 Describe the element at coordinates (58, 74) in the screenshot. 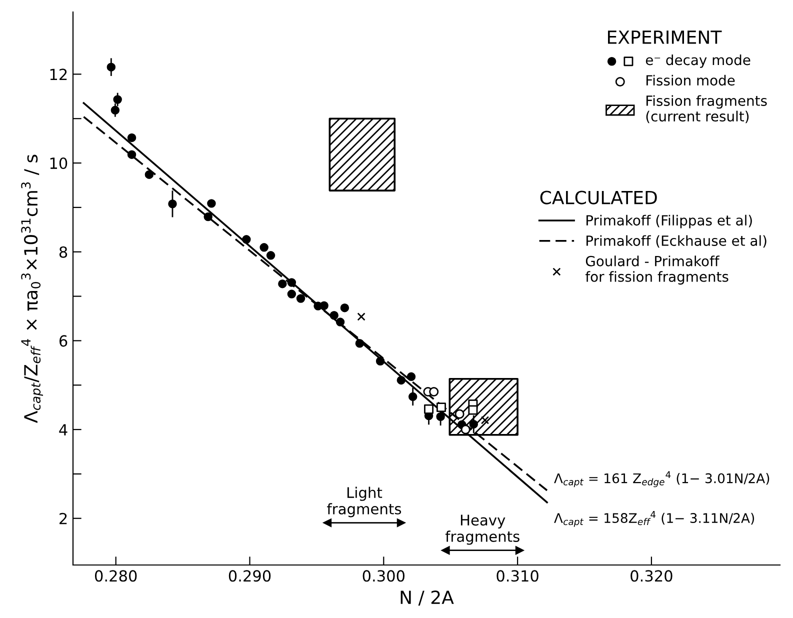

I see `y-tick-label: 12` at that location.